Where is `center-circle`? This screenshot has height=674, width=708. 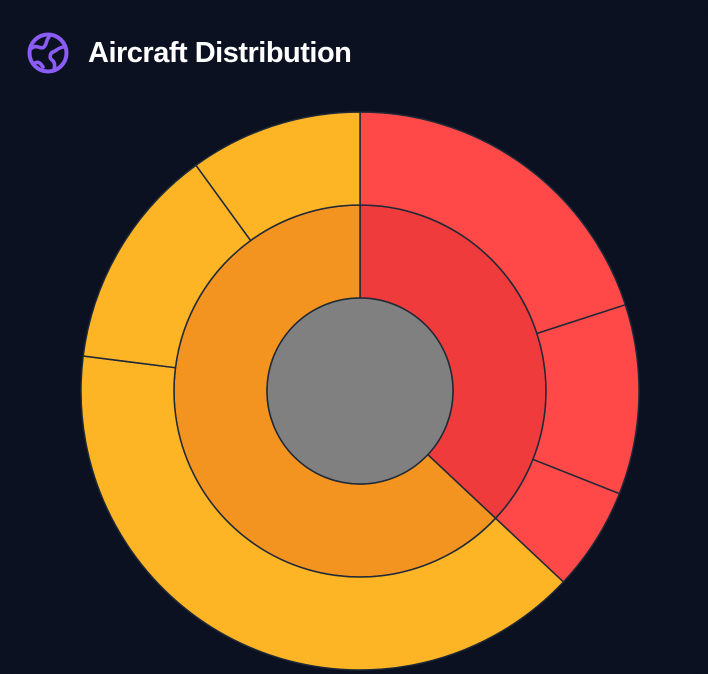
center-circle is located at coordinates (360, 391).